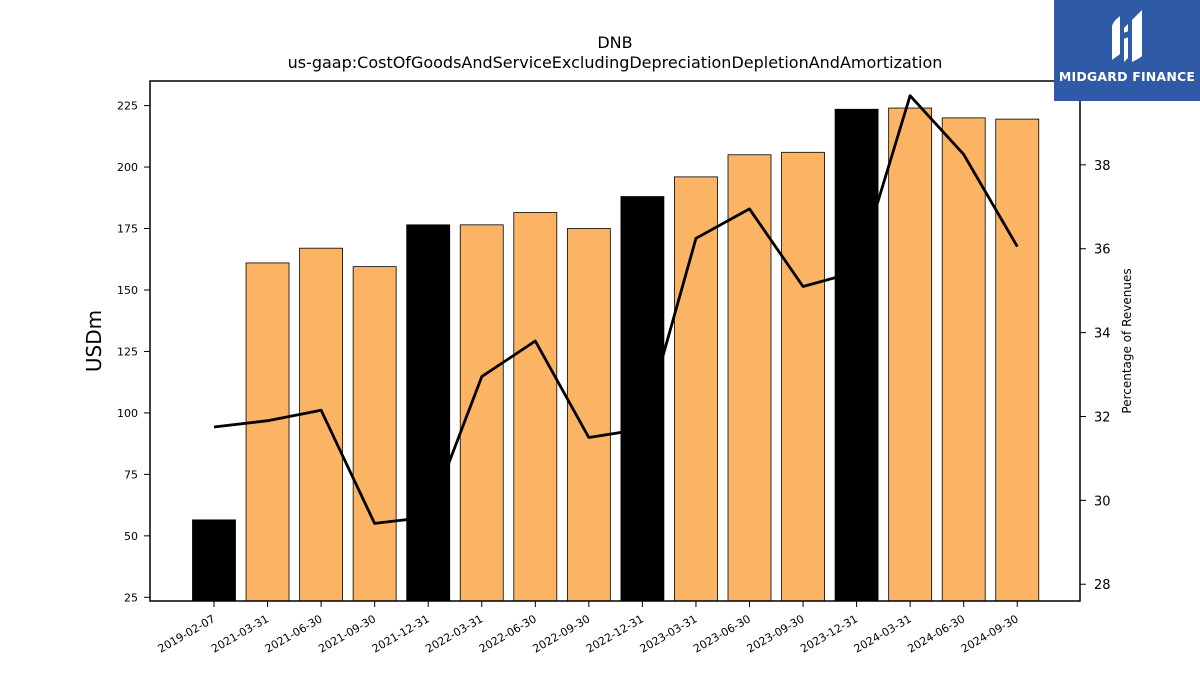 Image resolution: width=1200 pixels, height=675 pixels. What do you see at coordinates (401, 633) in the screenshot?
I see `x-tick-label: 2021-12-31` at bounding box center [401, 633].